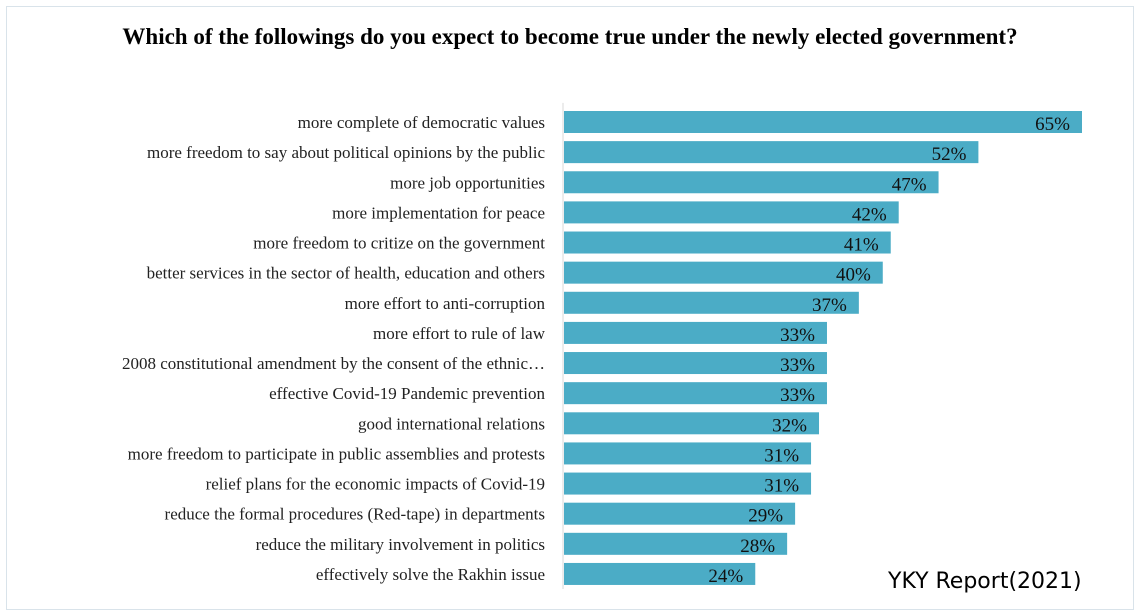 This screenshot has height=616, width=1138. I want to click on value-label: 28%, so click(757, 546).